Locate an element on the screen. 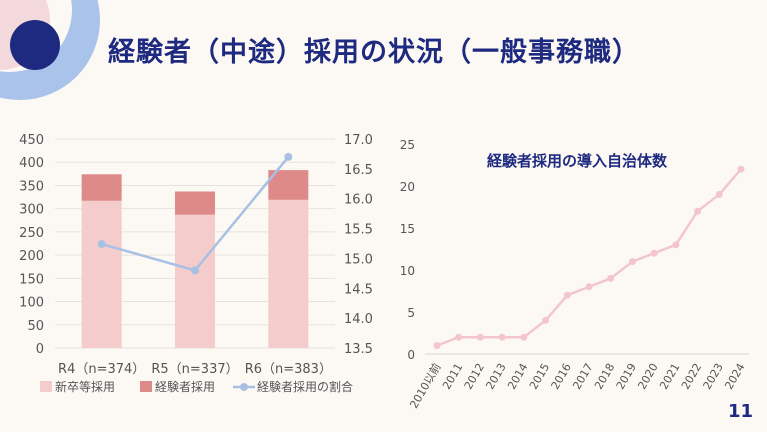  y-tick-label: 15 is located at coordinates (407, 229).